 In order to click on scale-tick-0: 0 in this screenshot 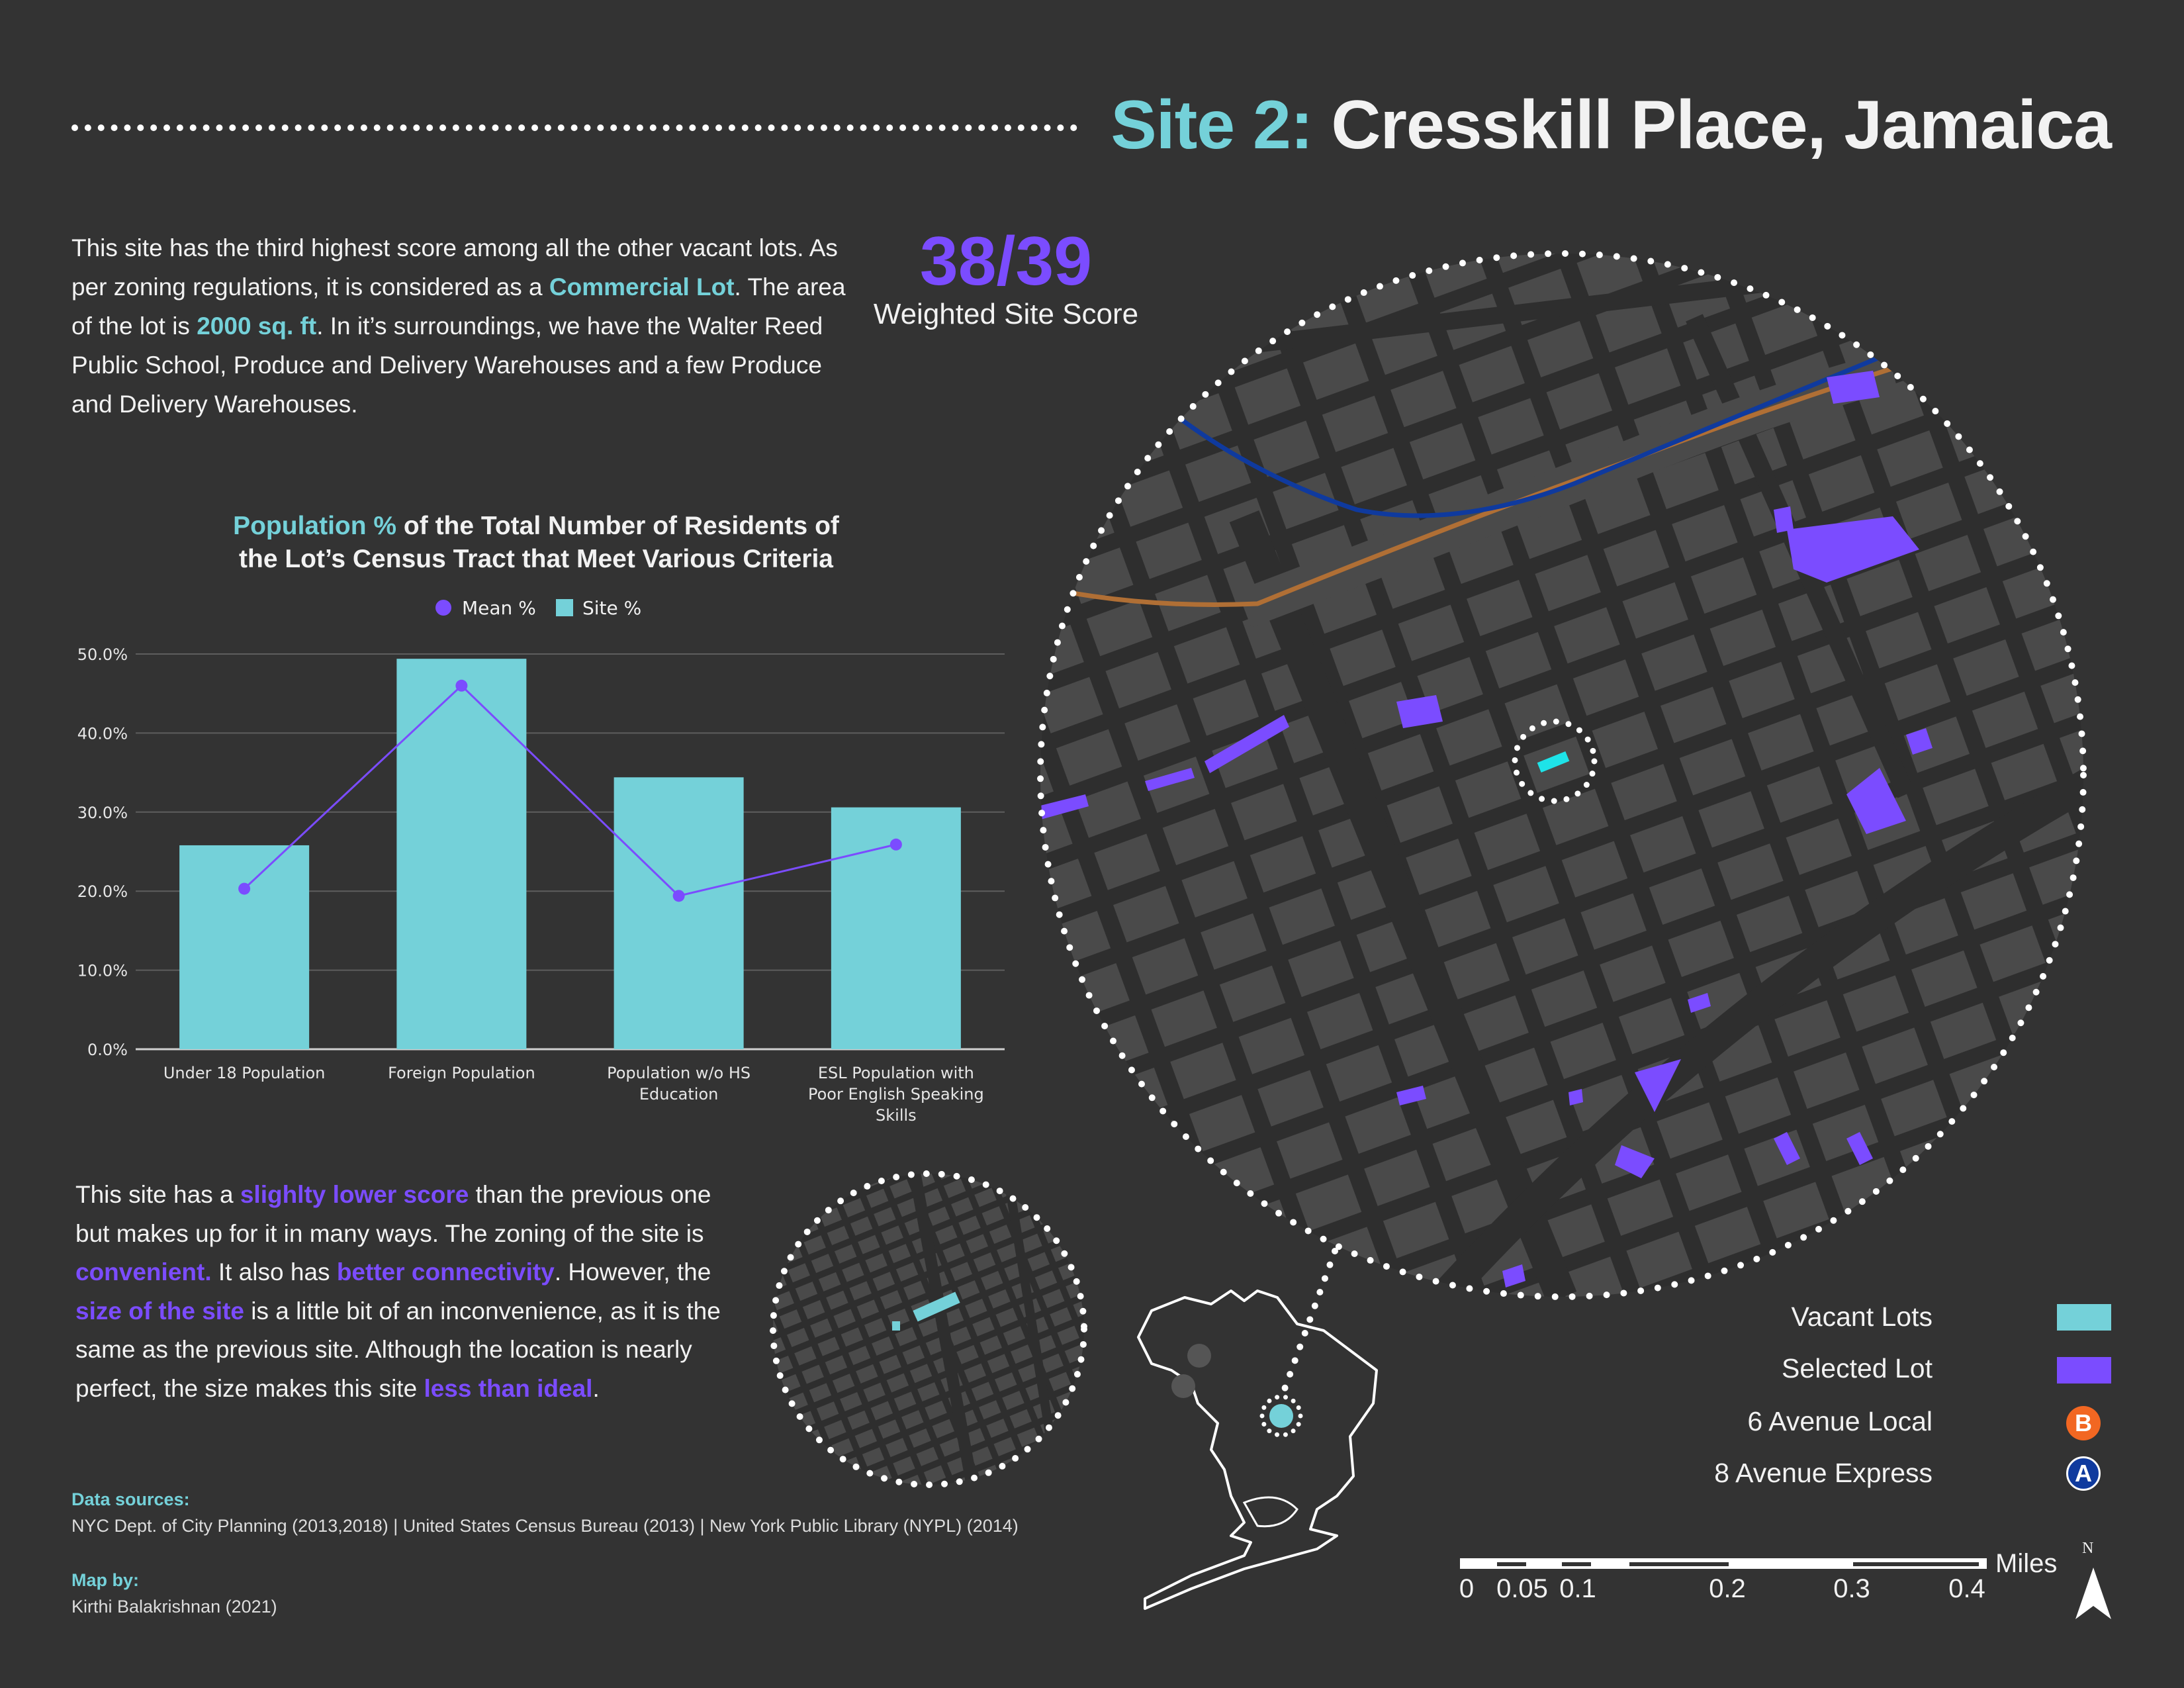, I will do `click(1467, 1588)`.